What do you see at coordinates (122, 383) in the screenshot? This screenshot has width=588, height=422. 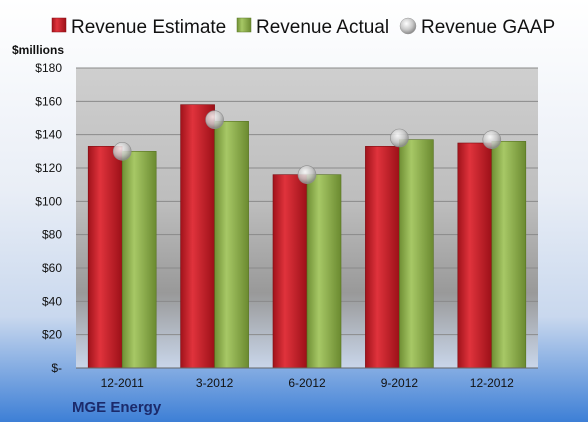 I see `x-tick-label: 12-2011` at bounding box center [122, 383].